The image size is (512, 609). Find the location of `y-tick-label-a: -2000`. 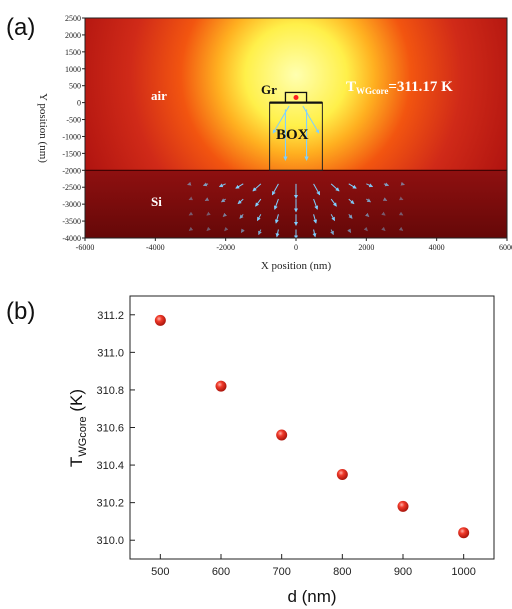

y-tick-label-a: -2000 is located at coordinates (71, 170).